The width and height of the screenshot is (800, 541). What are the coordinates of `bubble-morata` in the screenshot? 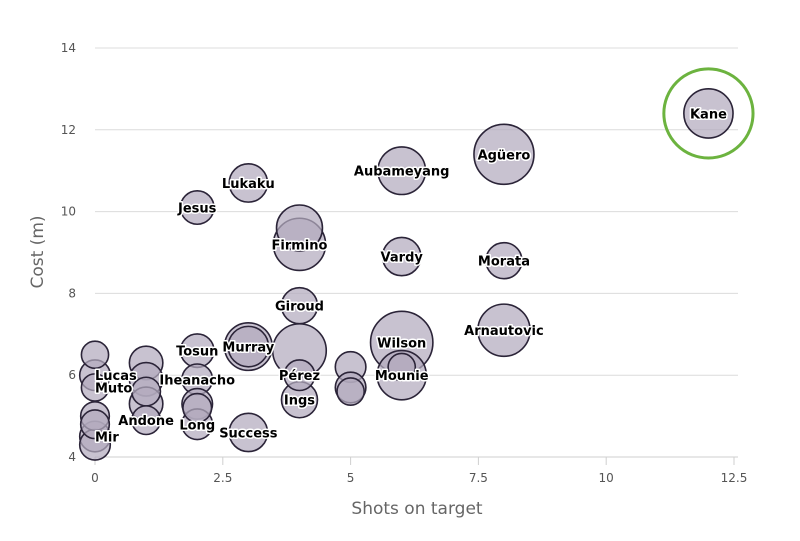 It's located at (504, 260).